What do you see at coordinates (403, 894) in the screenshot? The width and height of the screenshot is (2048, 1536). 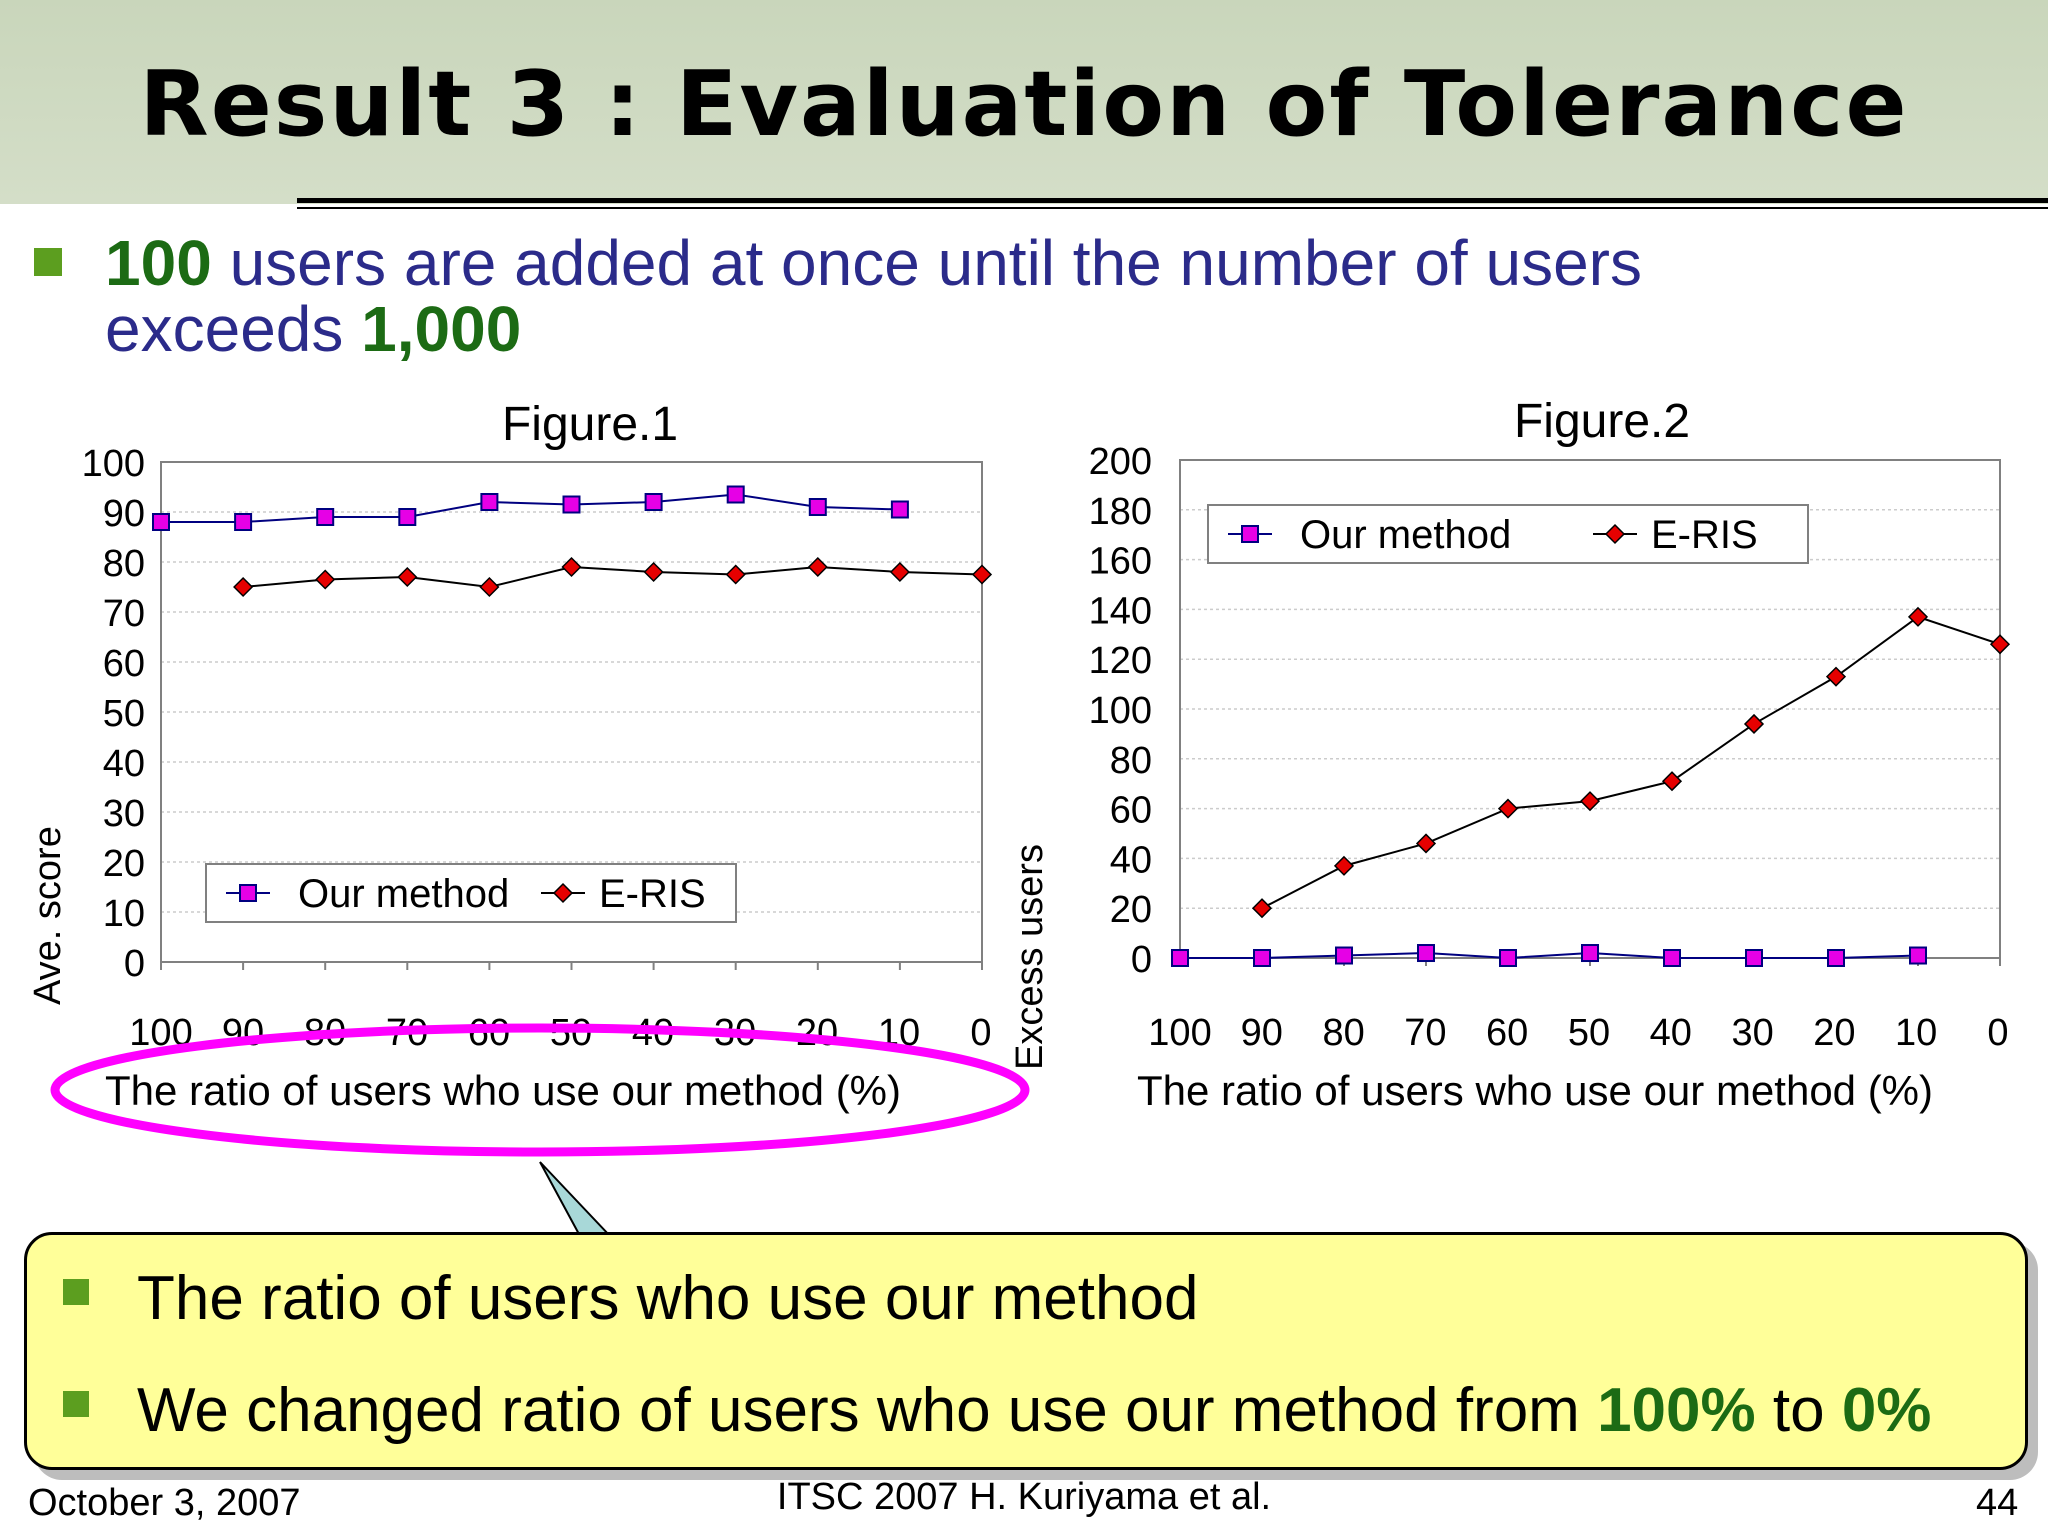 I see `chart1-legend-label-our-method: Our method` at bounding box center [403, 894].